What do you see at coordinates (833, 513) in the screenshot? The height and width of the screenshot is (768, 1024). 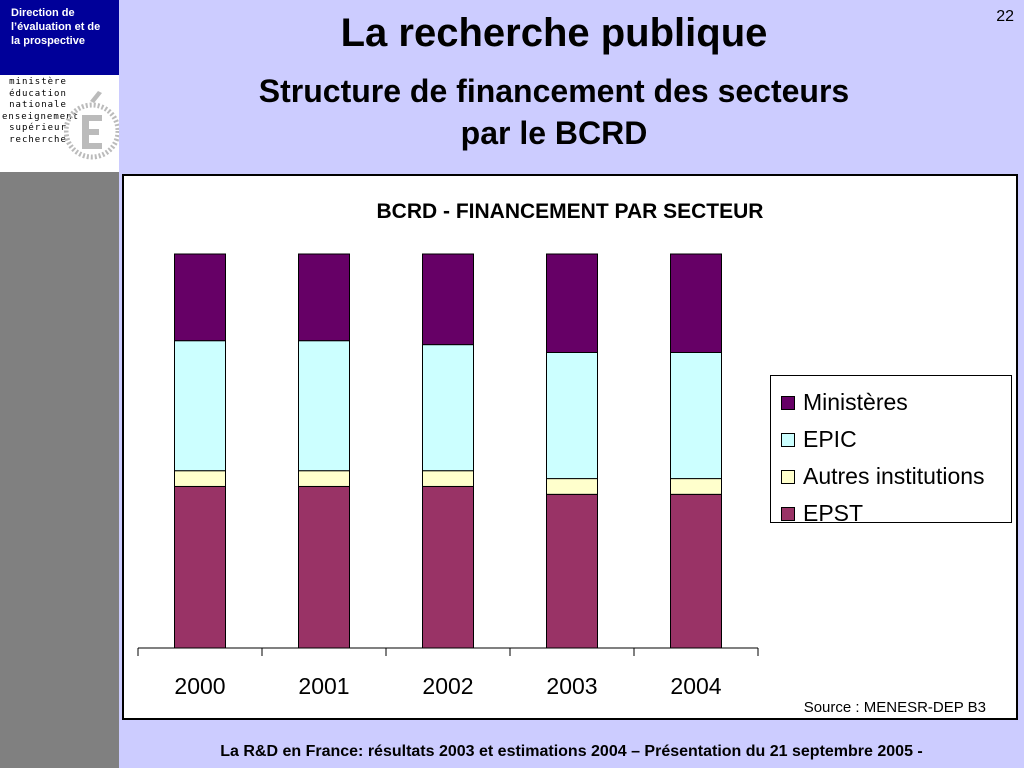 I see `legend-label: EPST` at bounding box center [833, 513].